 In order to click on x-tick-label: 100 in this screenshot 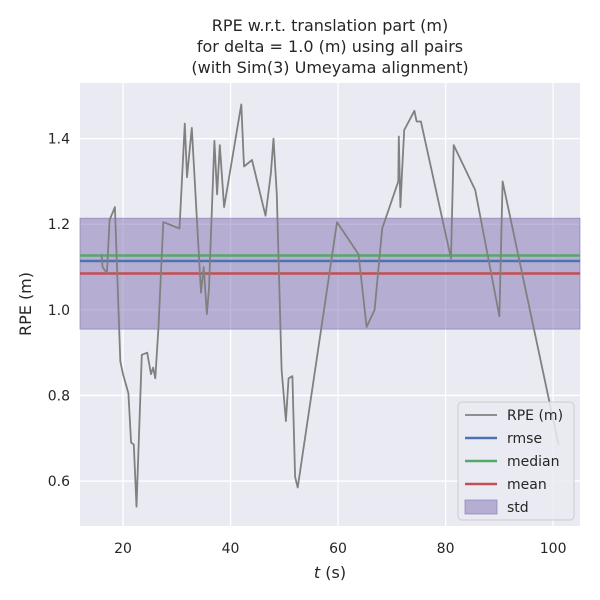, I will do `click(553, 549)`.